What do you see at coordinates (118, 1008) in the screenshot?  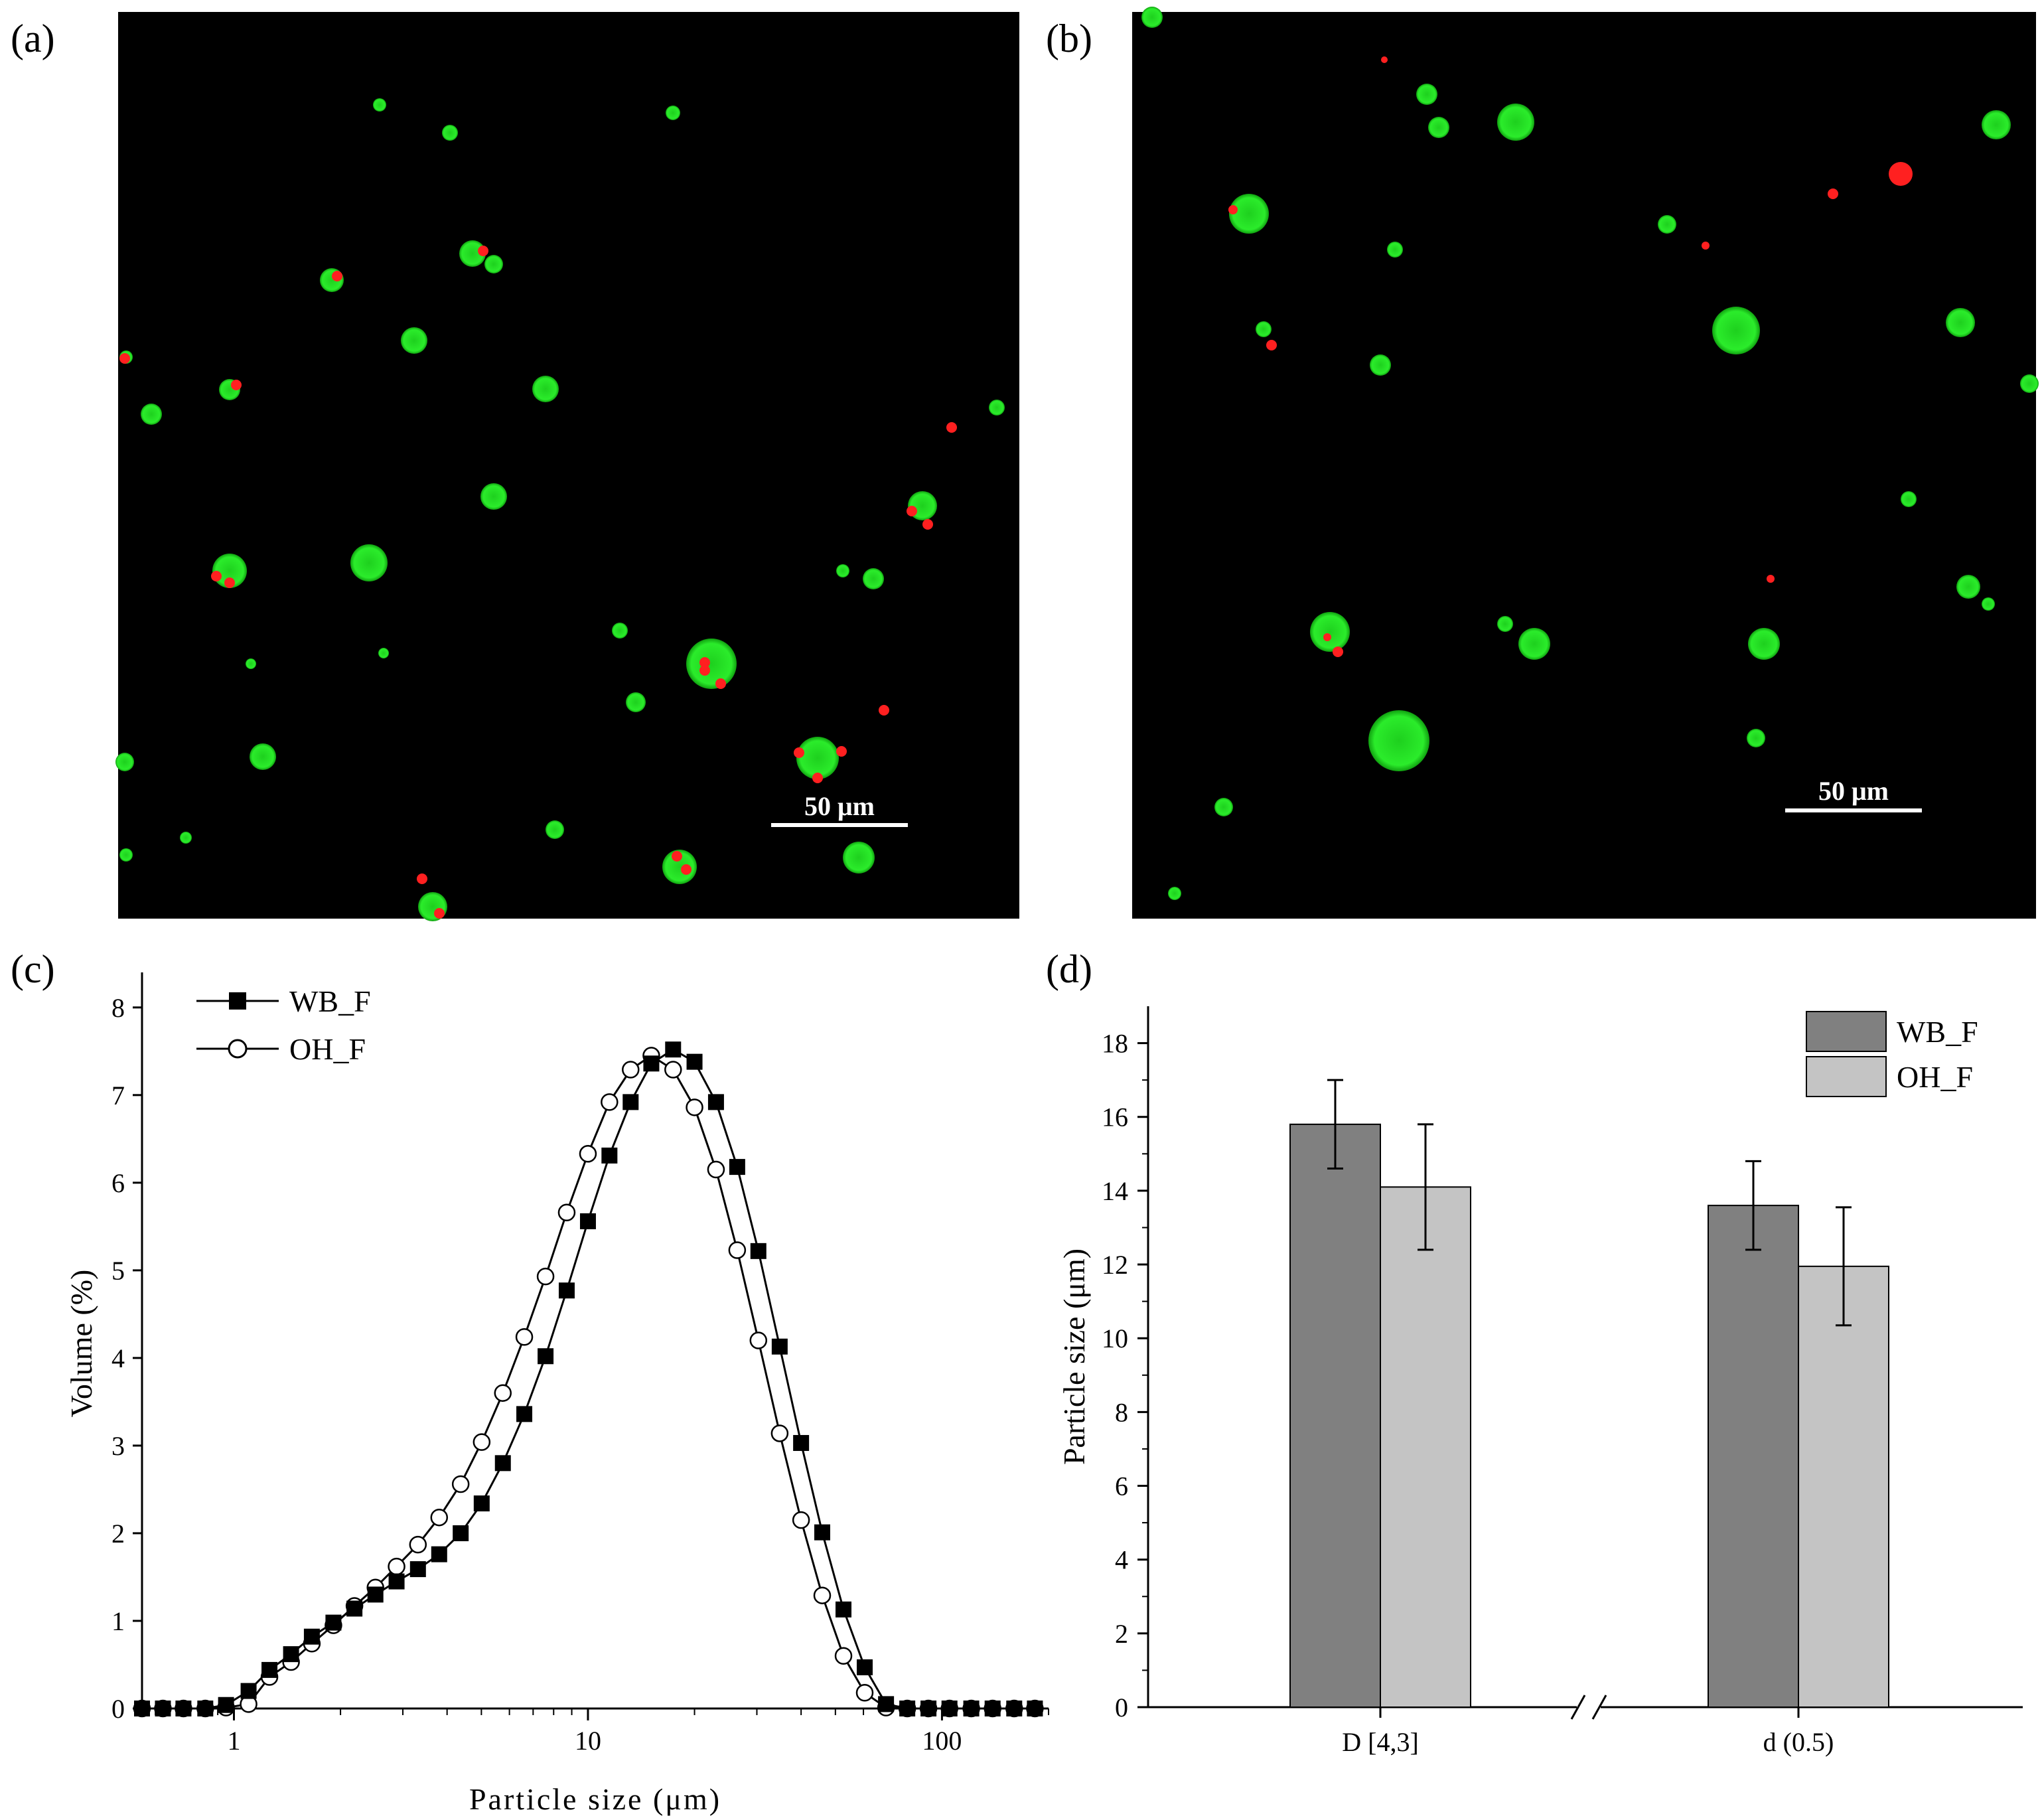 I see `chart-c-y-tick-label: 8` at bounding box center [118, 1008].